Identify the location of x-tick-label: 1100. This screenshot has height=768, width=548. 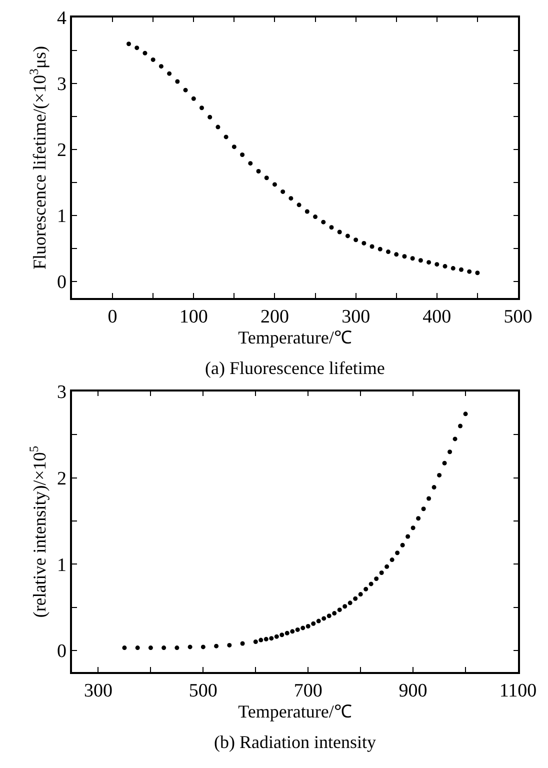
(518, 691).